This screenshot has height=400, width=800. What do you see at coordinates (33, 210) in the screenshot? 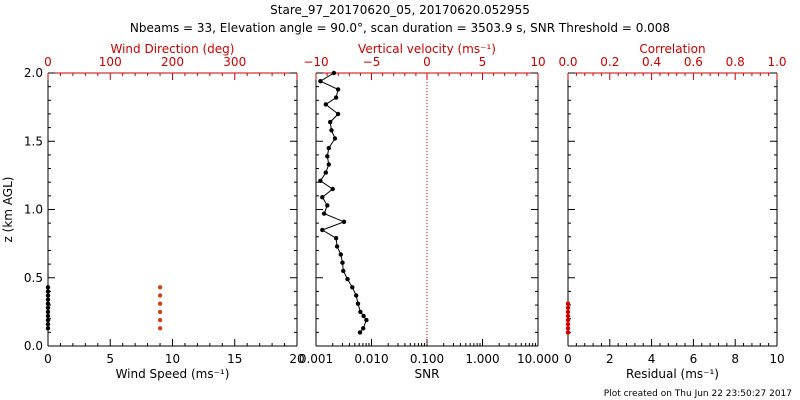
I see `y-tick-label: 1.0` at bounding box center [33, 210].